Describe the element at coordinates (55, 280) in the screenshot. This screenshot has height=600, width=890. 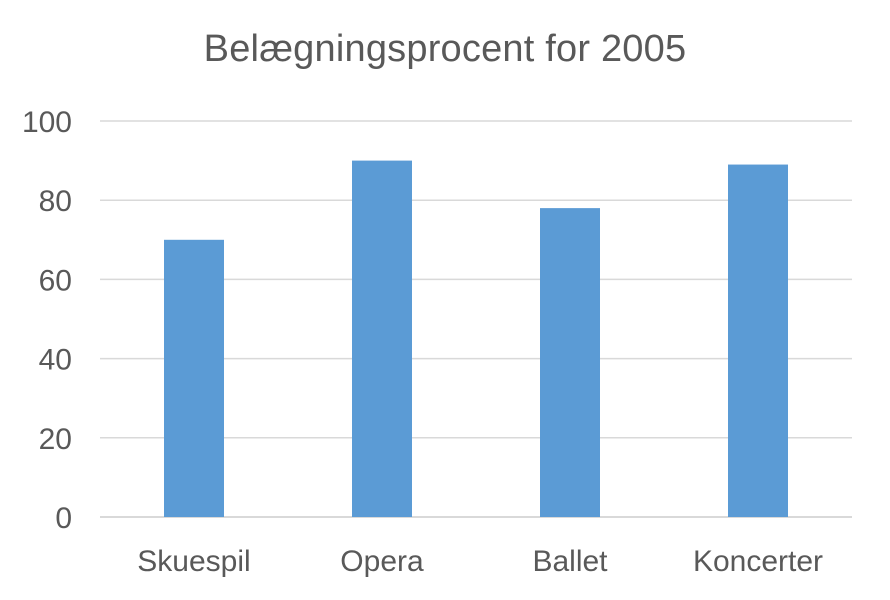
I see `y-tick-label: 60` at that location.